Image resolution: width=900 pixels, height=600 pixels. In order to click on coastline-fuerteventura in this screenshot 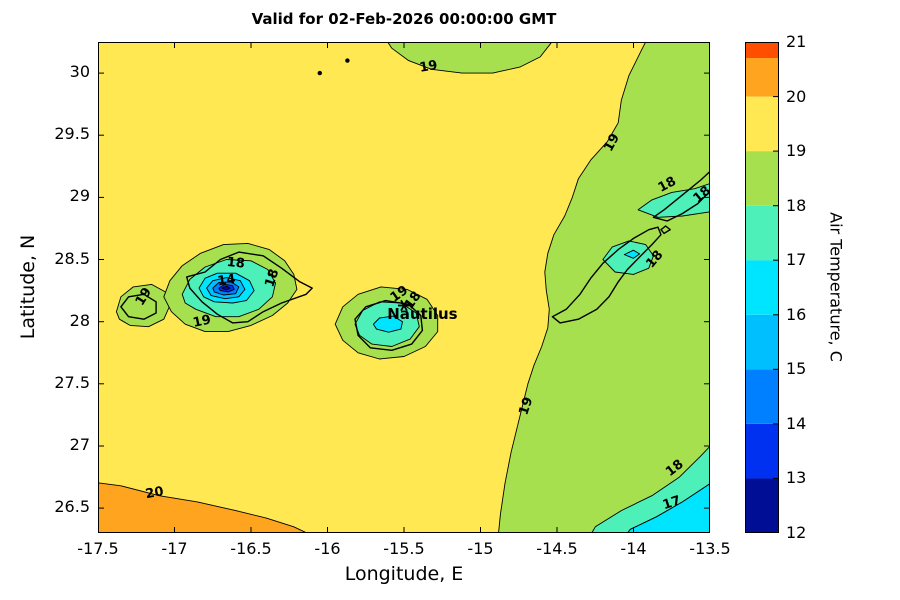, I will do `click(606, 275)`.